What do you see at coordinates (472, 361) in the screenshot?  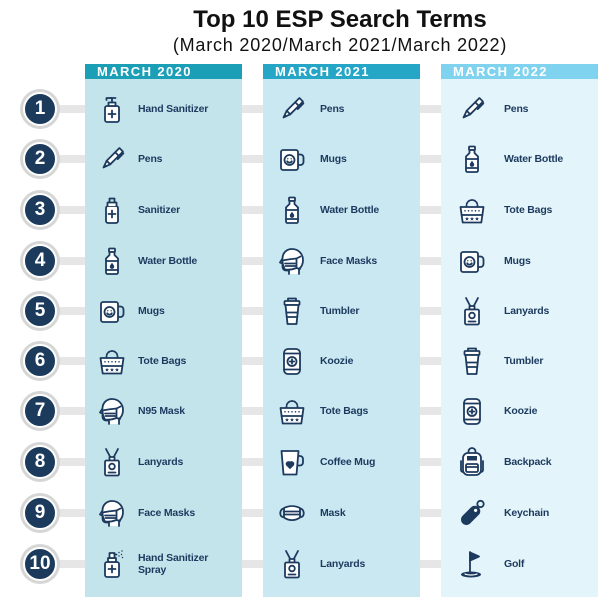 I see `tumbler-icon` at bounding box center [472, 361].